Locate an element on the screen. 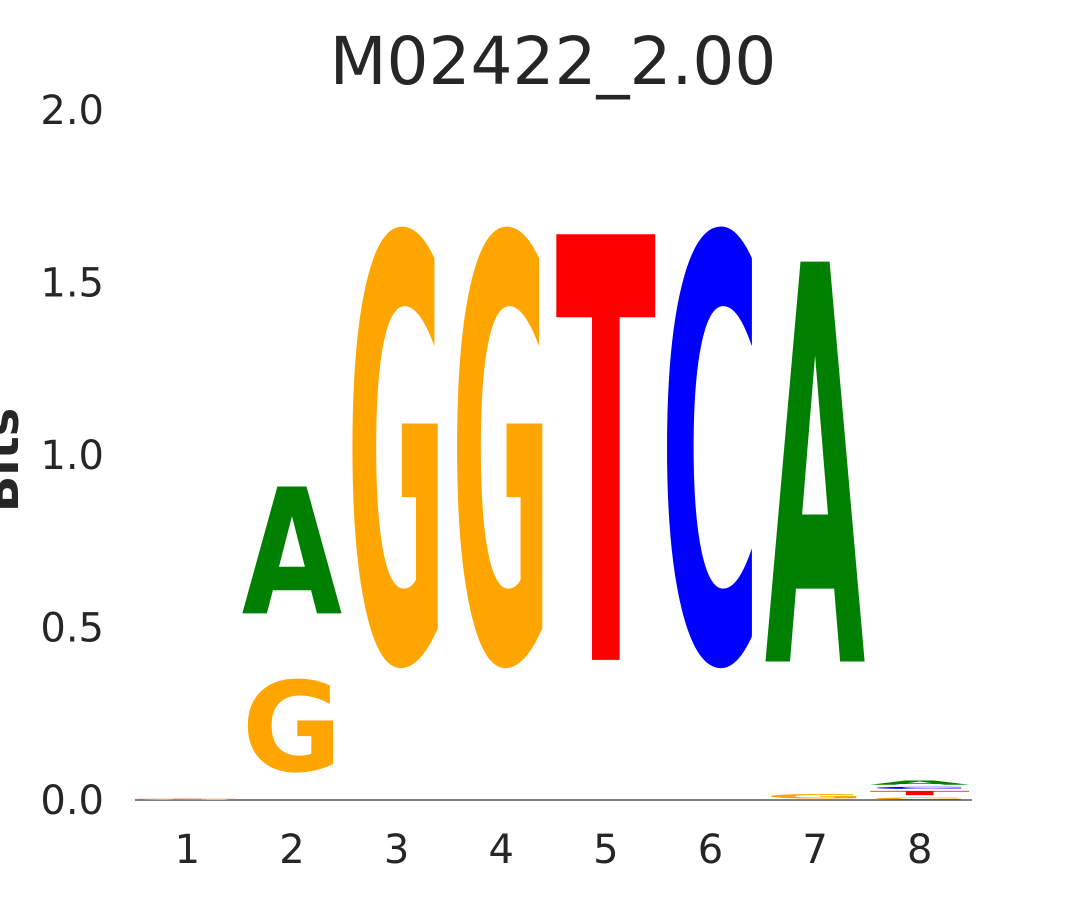 The image size is (1080, 900). y-tick-label: 1.0 is located at coordinates (72, 456).